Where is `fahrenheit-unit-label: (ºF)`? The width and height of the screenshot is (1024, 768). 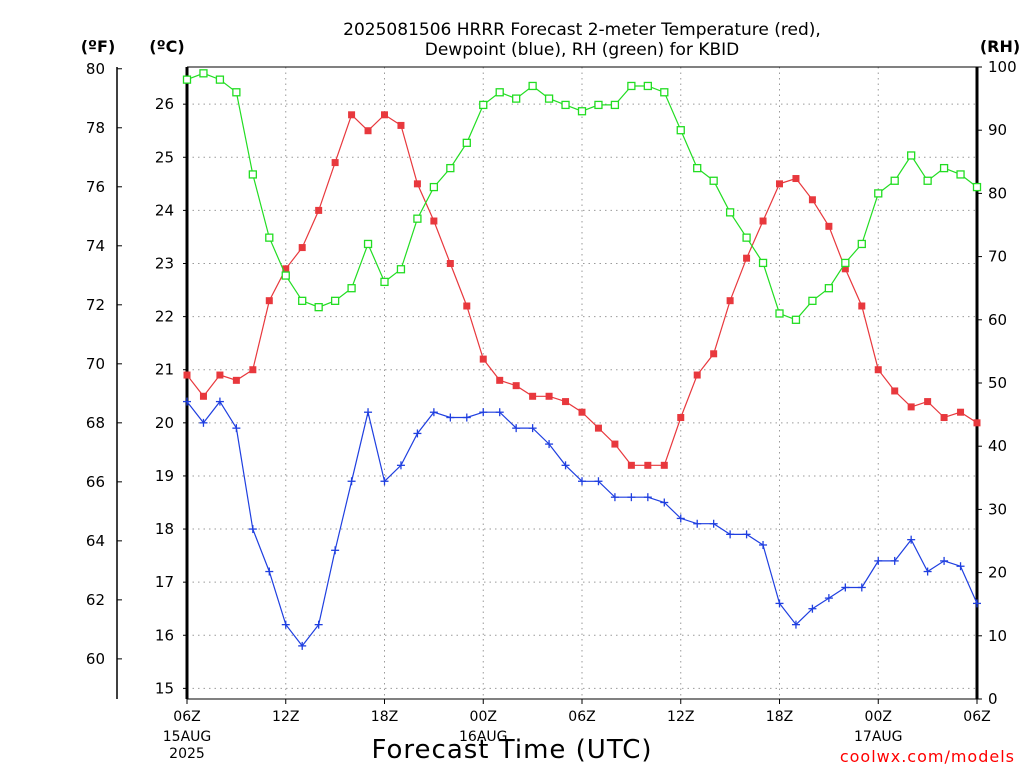 fahrenheit-unit-label: (ºF) is located at coordinates (98, 46).